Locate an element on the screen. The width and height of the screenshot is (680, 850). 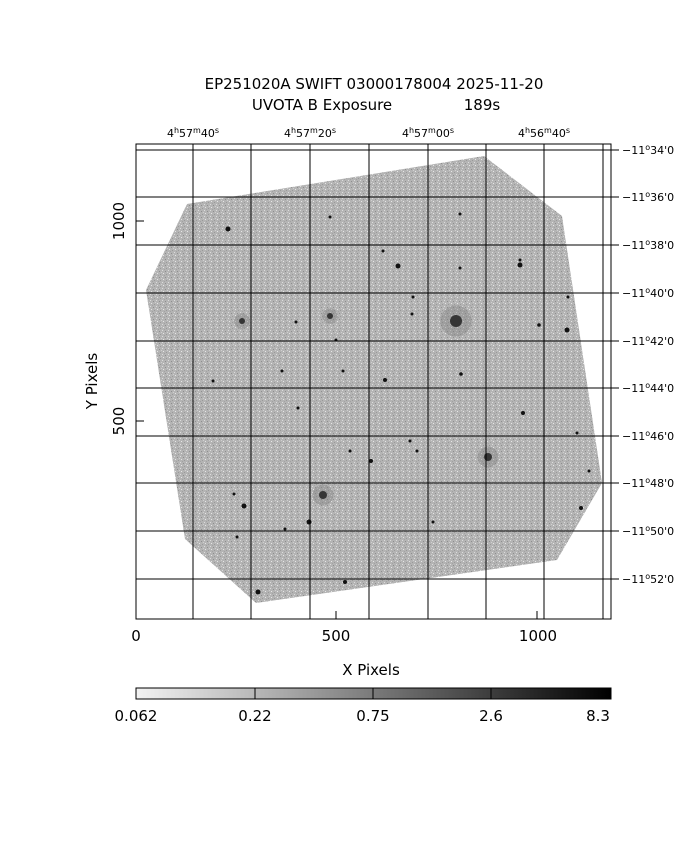
dec-label: −11o44'0 is located at coordinates (648, 388).